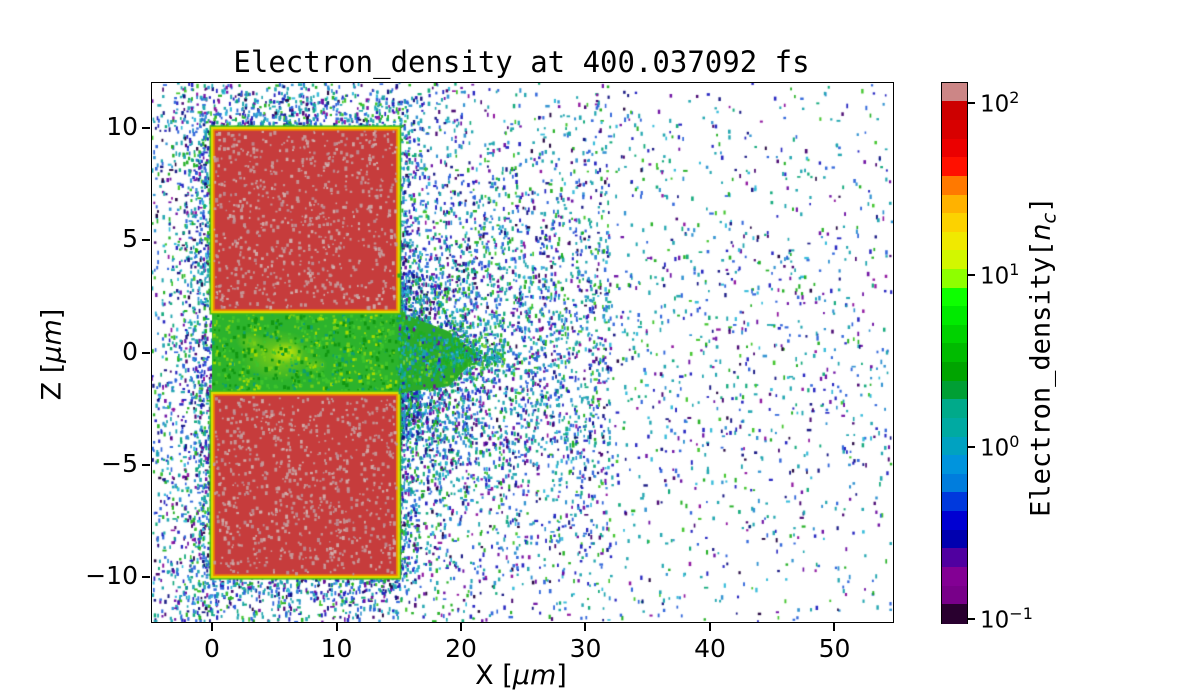 The width and height of the screenshot is (1200, 700). I want to click on x-axis-label: X [μm], so click(521, 675).